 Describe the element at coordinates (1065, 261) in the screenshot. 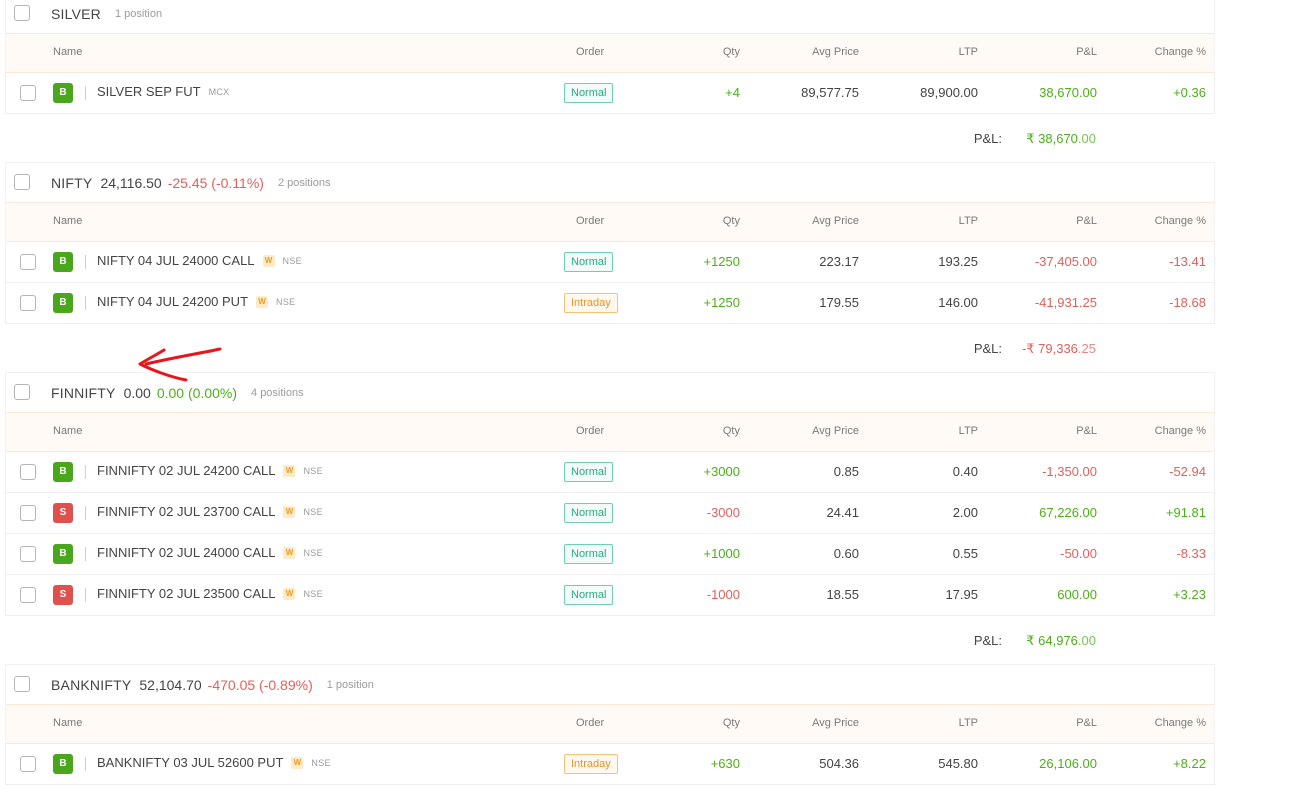

I see `pnl-cell: -37,405.00` at that location.